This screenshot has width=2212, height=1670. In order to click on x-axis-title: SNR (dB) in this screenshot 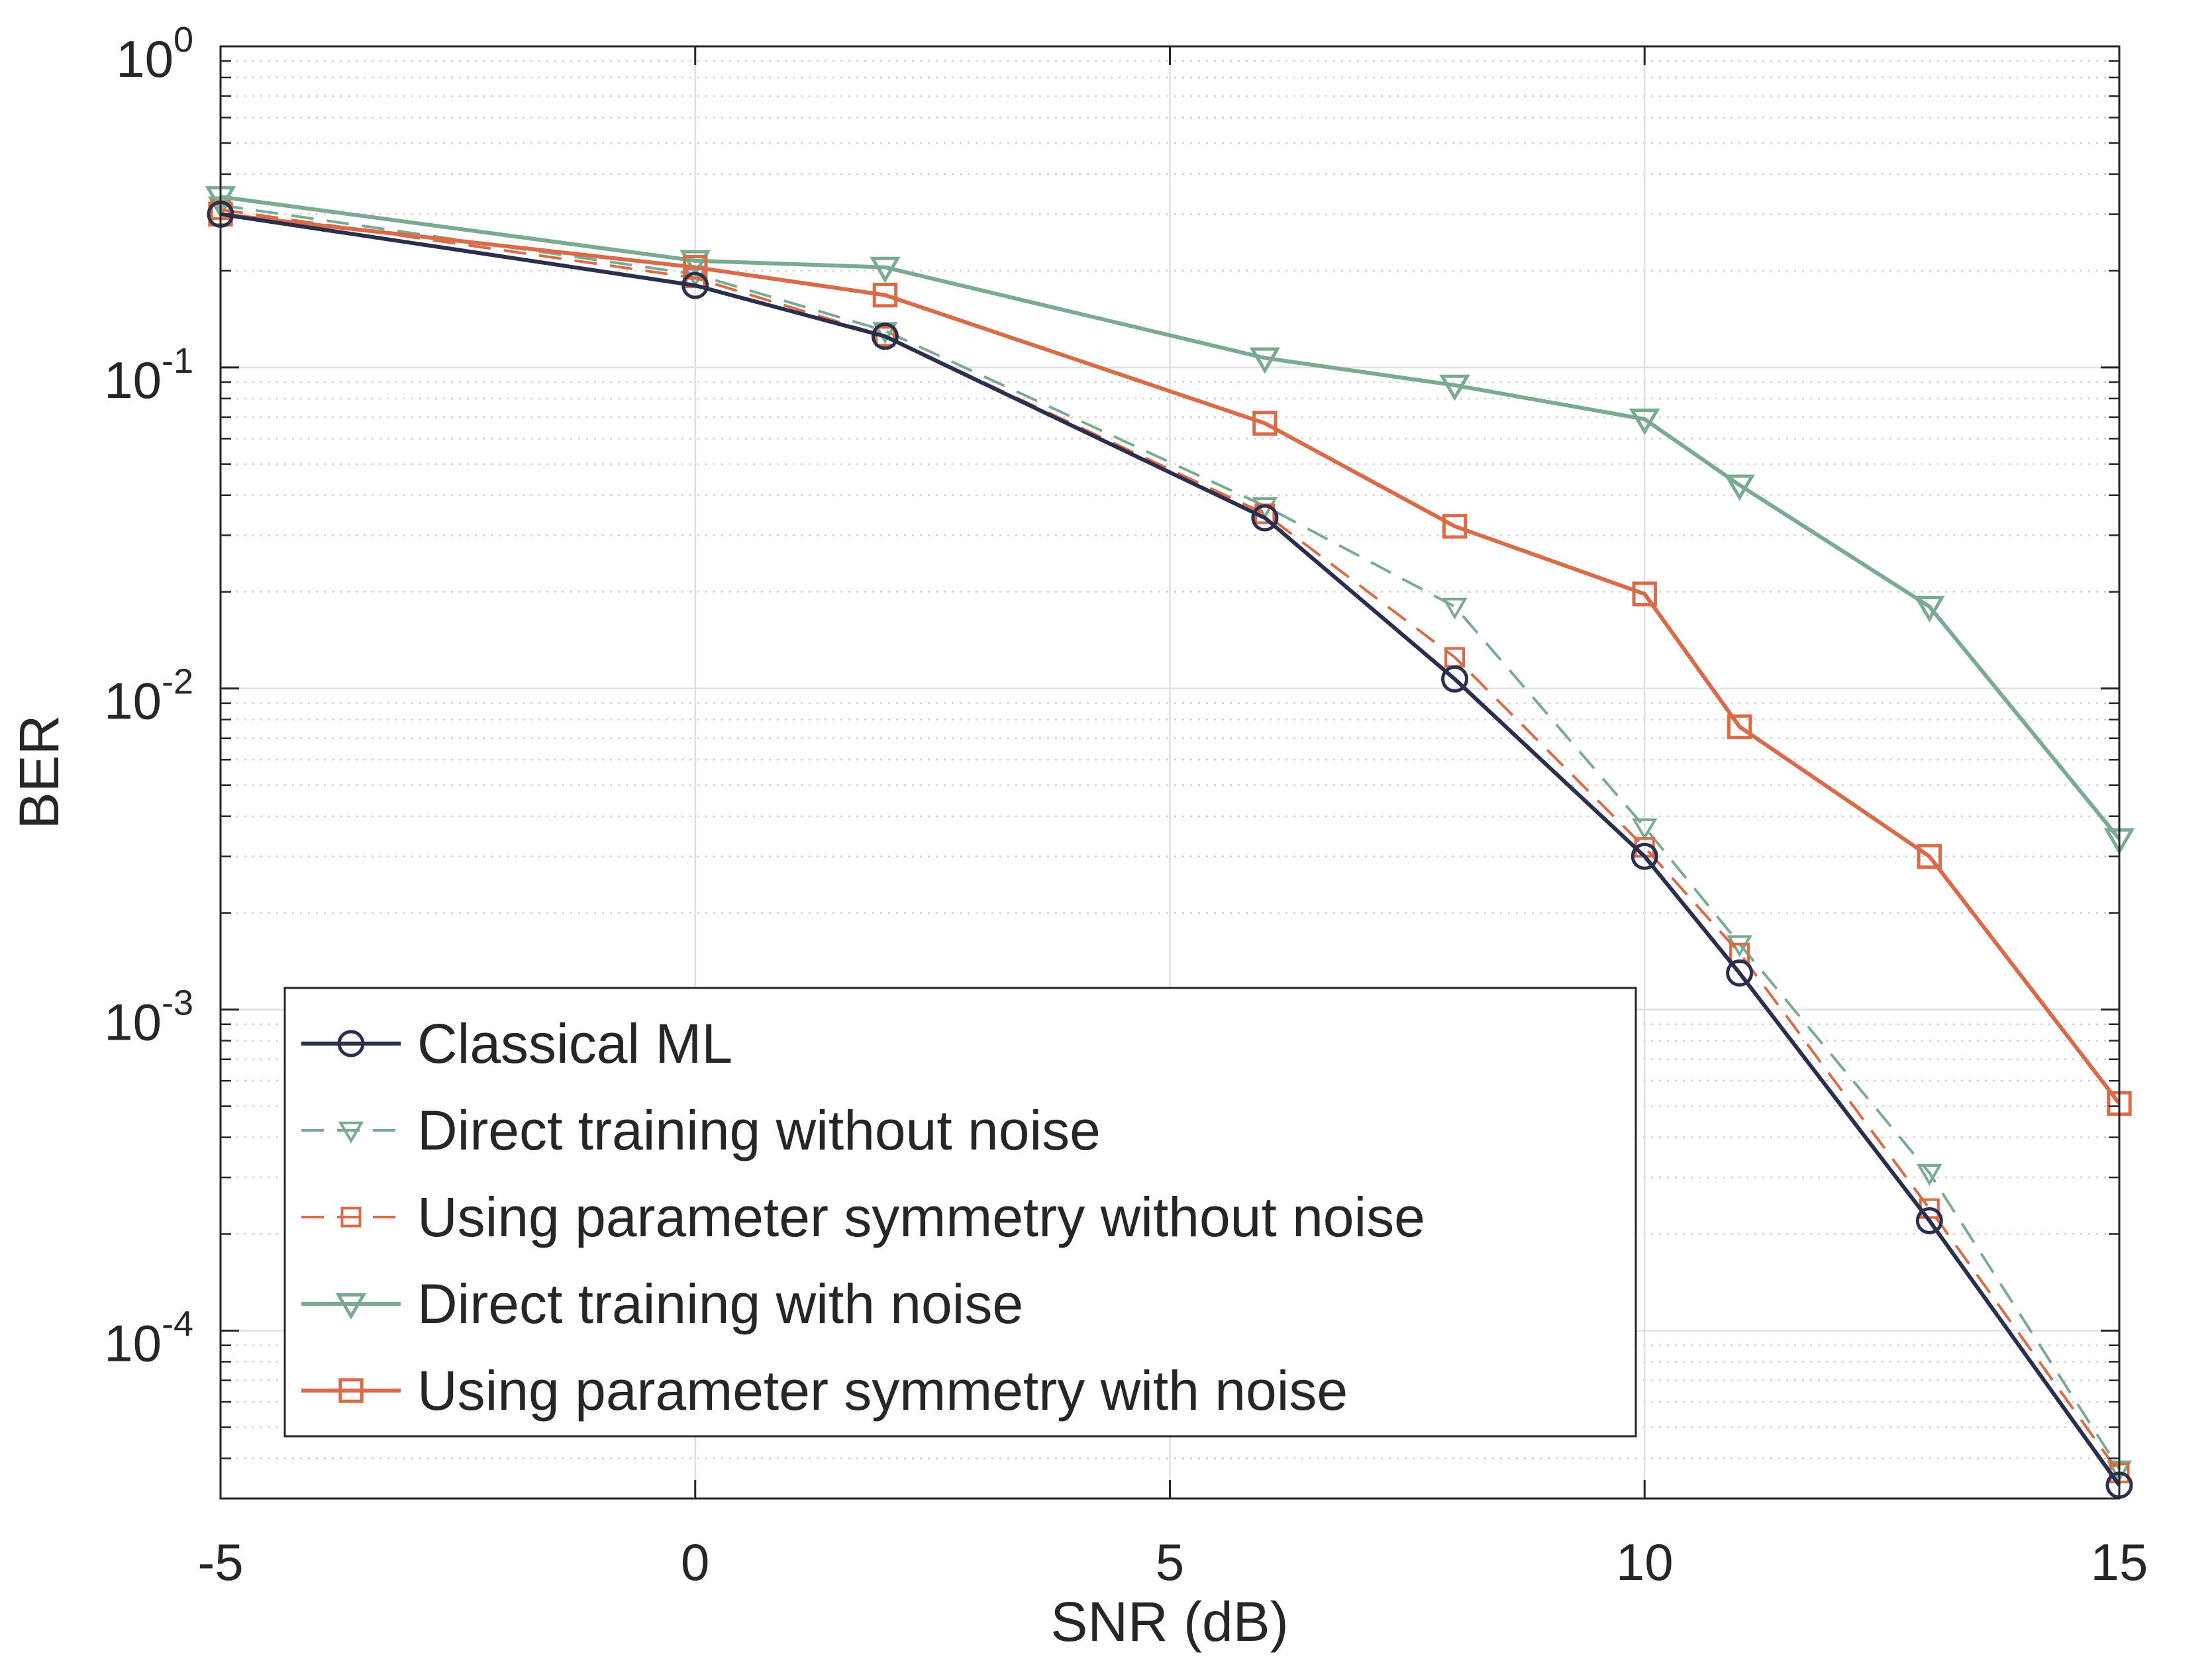, I will do `click(1169, 1622)`.